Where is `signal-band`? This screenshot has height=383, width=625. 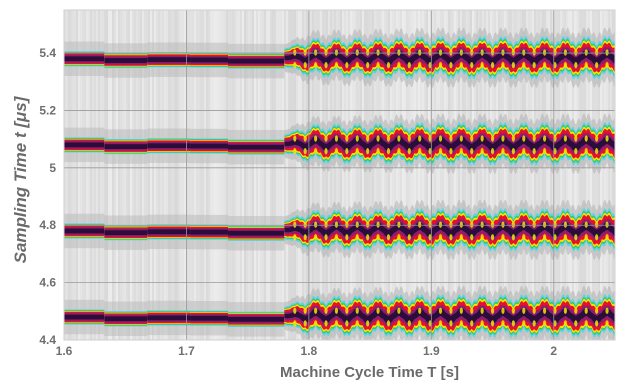 signal-band is located at coordinates (339, 57).